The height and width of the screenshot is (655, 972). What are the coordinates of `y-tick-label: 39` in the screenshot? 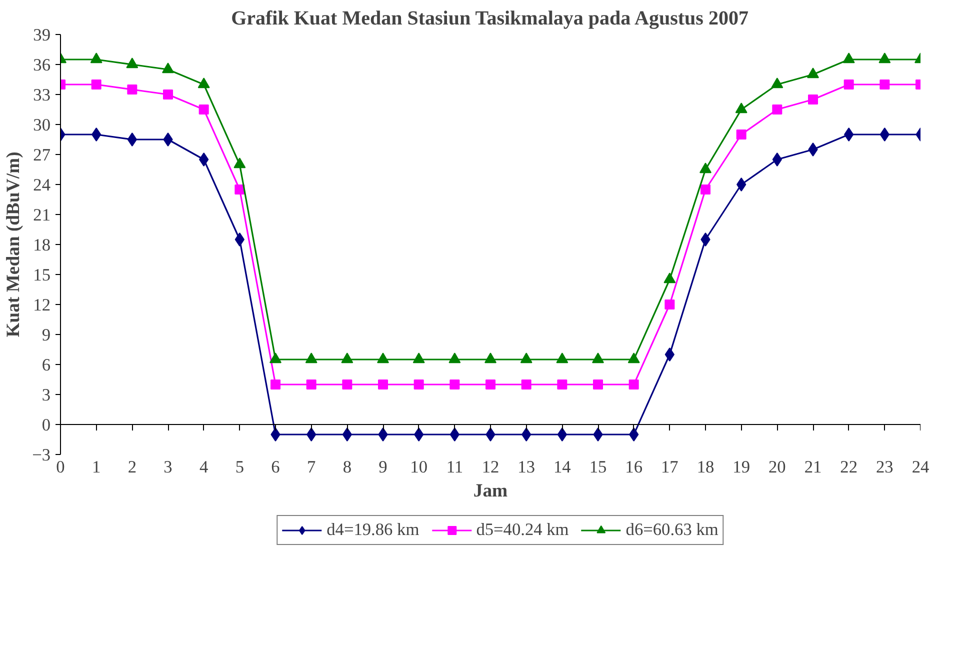 It's located at (41, 35).